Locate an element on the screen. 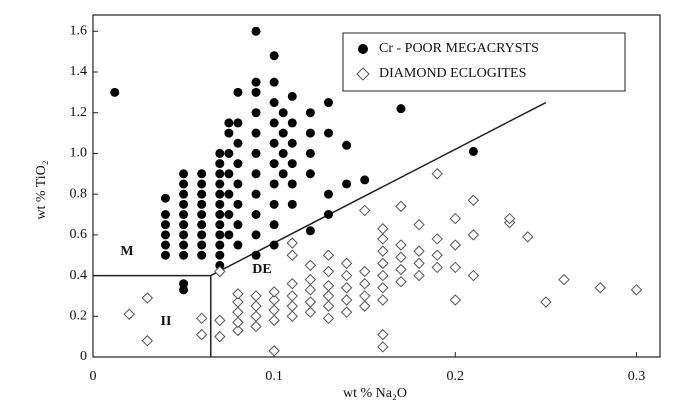 The height and width of the screenshot is (413, 674). y-axis-label: wt % TiO₂ is located at coordinates (41, 189).